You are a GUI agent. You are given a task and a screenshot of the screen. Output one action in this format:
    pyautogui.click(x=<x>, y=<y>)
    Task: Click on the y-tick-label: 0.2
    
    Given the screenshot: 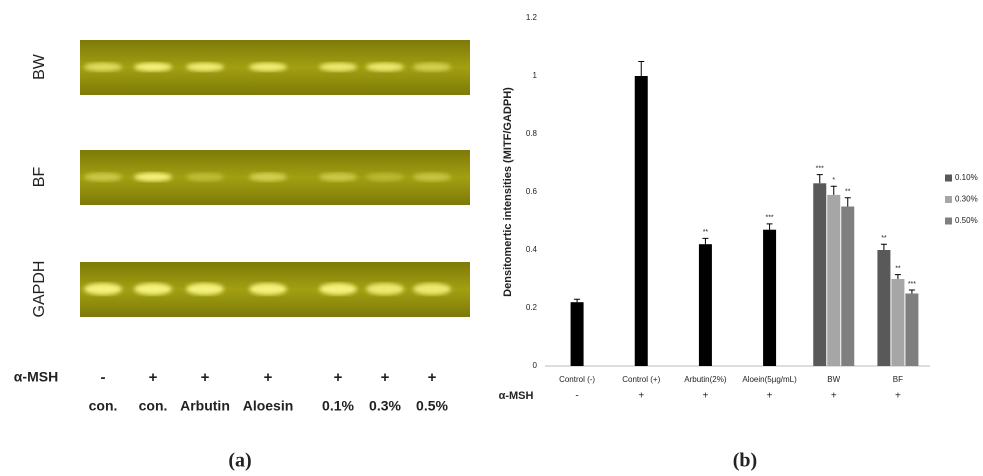 What is the action you would take?
    pyautogui.click(x=532, y=307)
    